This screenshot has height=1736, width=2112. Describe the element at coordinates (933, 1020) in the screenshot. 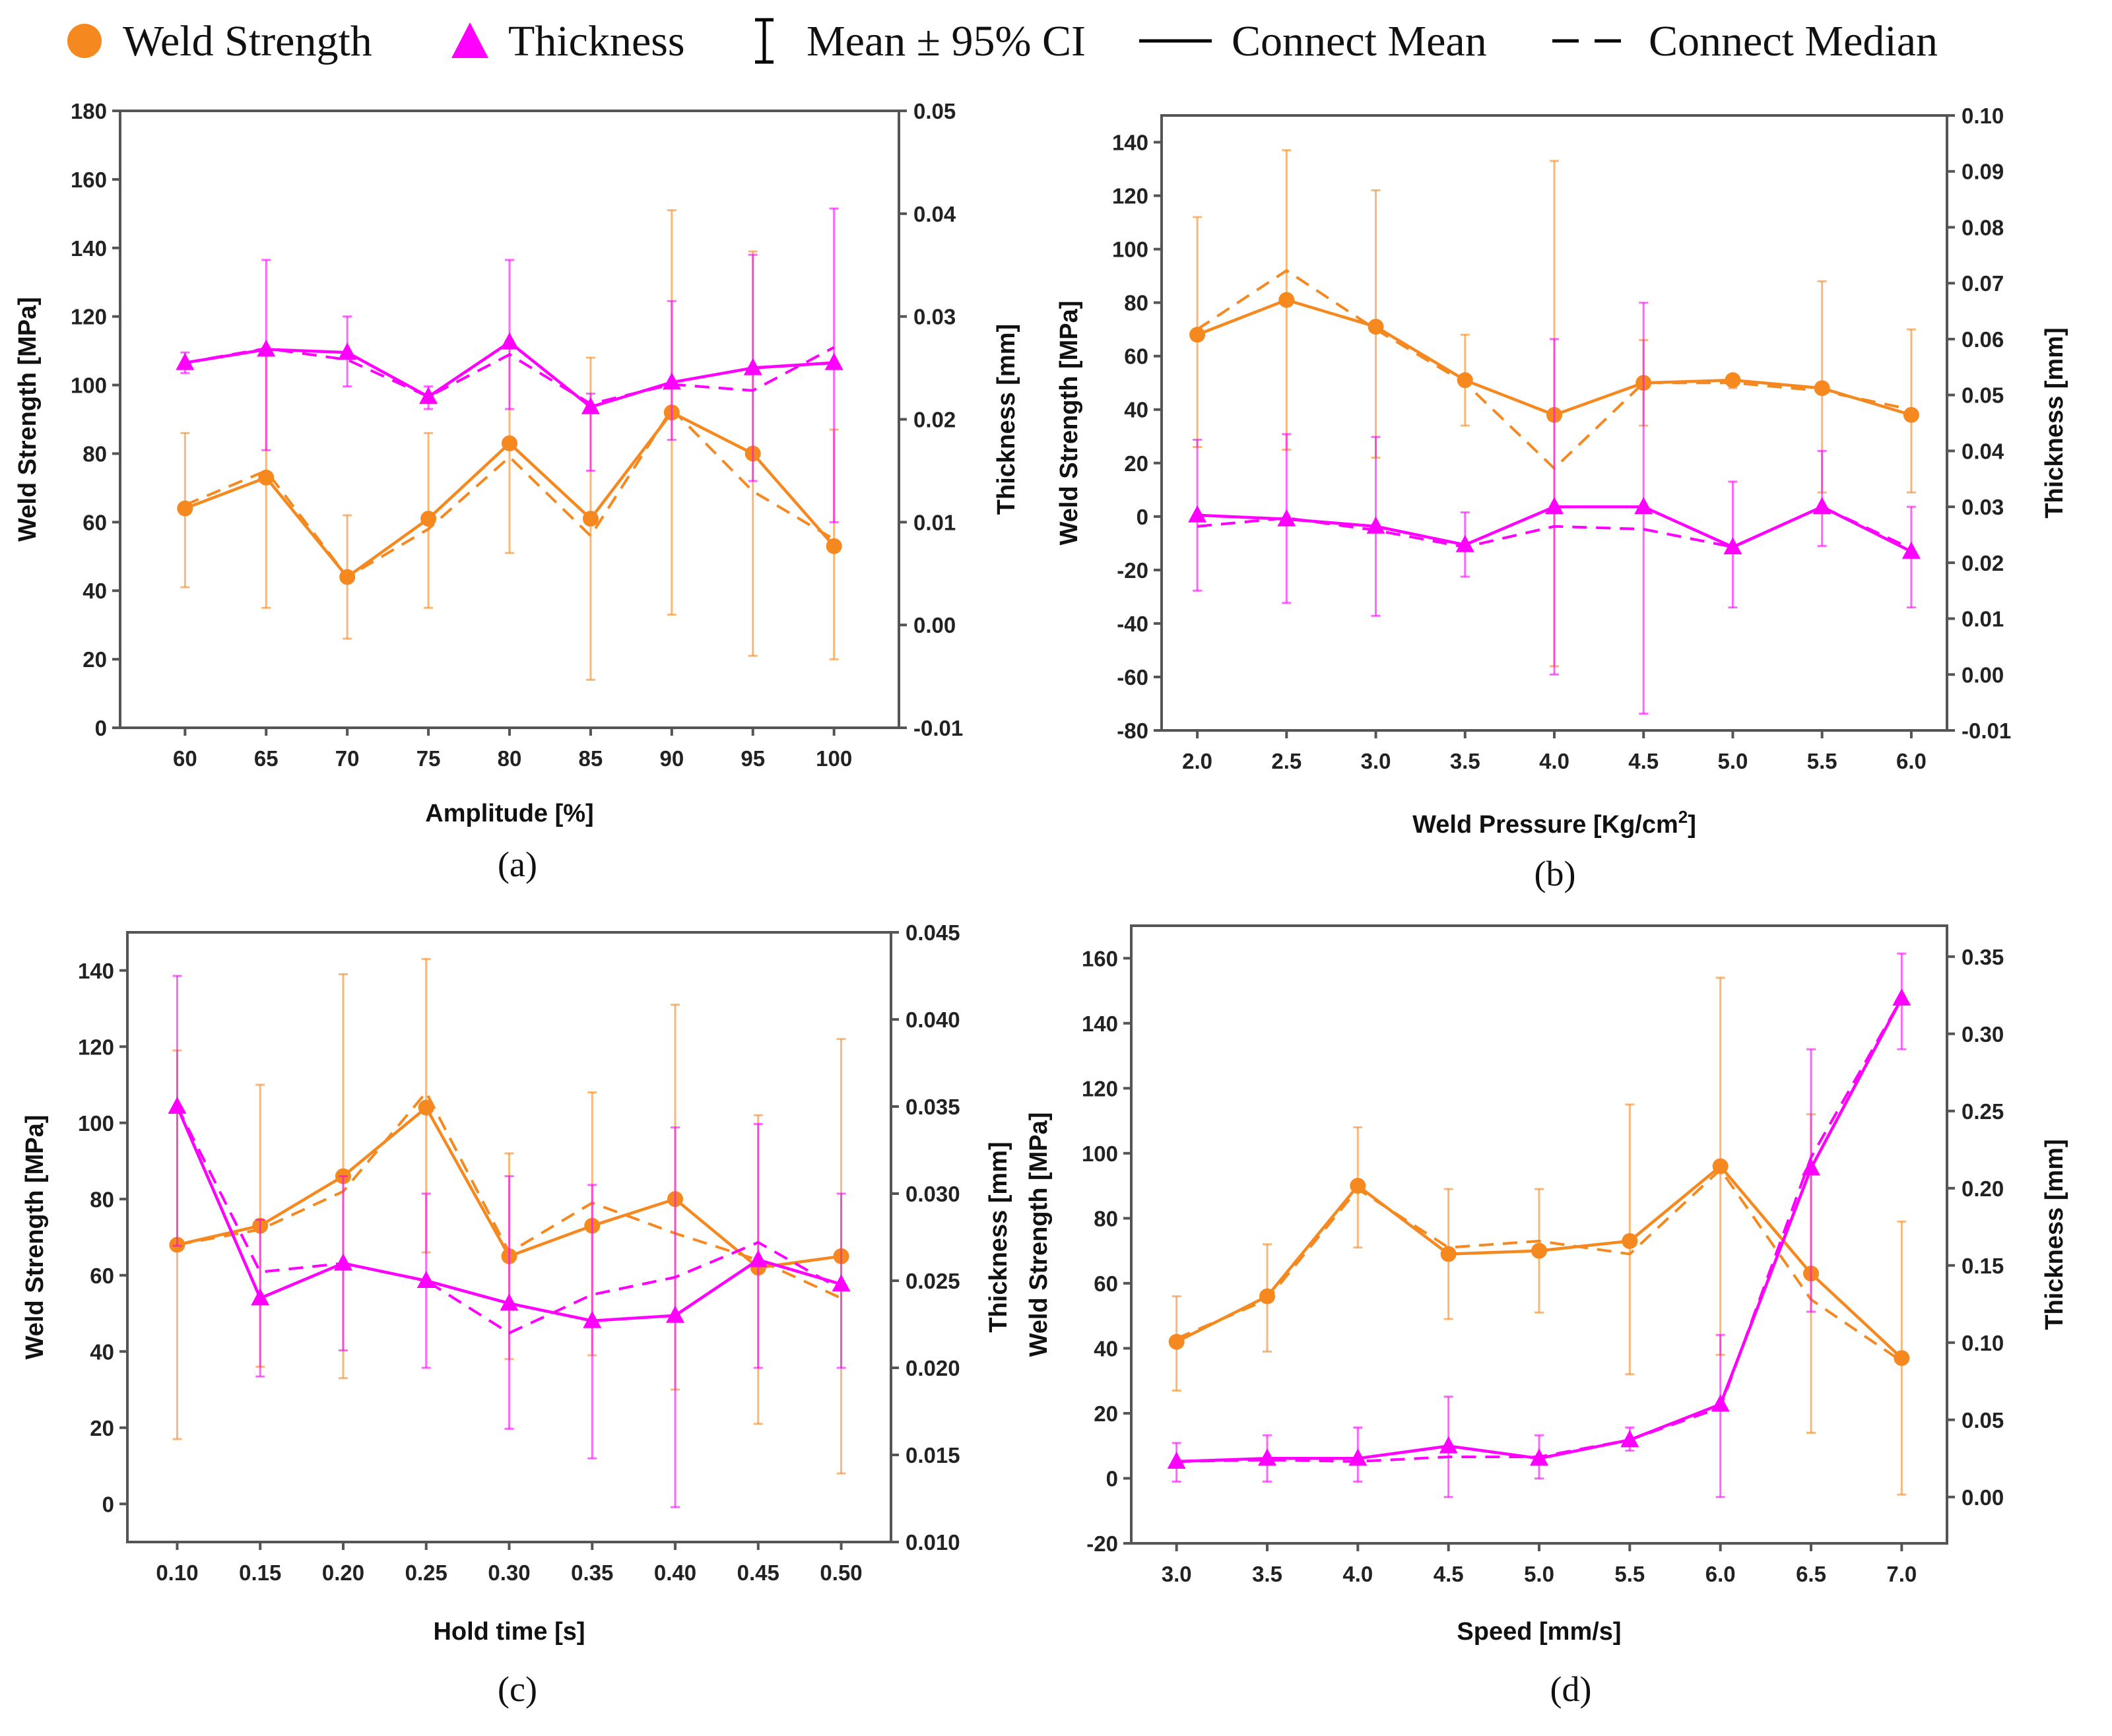

I see `y2-tick-label: 0.040` at that location.